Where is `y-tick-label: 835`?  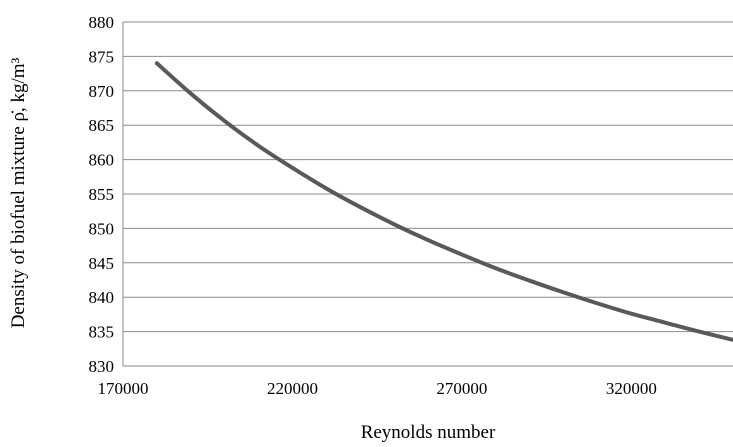 y-tick-label: 835 is located at coordinates (102, 332).